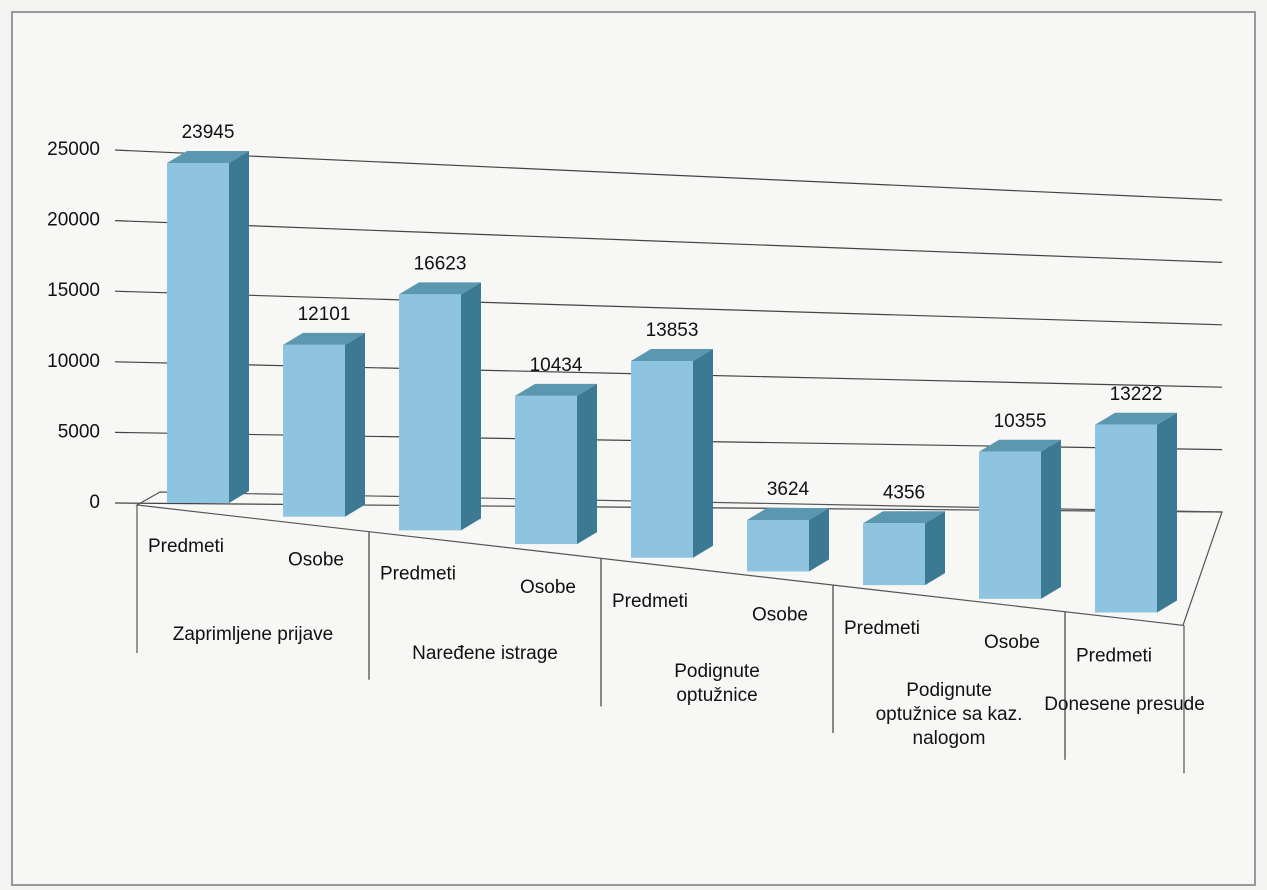 This screenshot has height=890, width=1267. What do you see at coordinates (788, 489) in the screenshot?
I see `value-label: 3624` at bounding box center [788, 489].